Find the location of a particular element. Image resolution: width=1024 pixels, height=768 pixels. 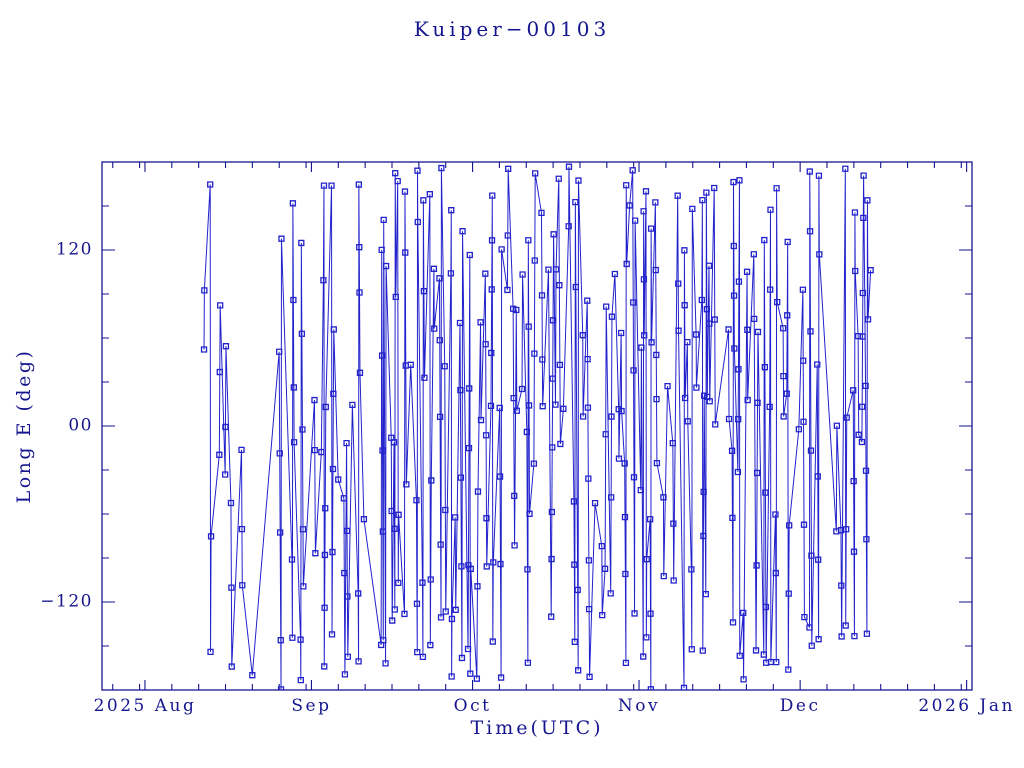

x-tick-label-0: 2025 Aug is located at coordinates (145, 706).